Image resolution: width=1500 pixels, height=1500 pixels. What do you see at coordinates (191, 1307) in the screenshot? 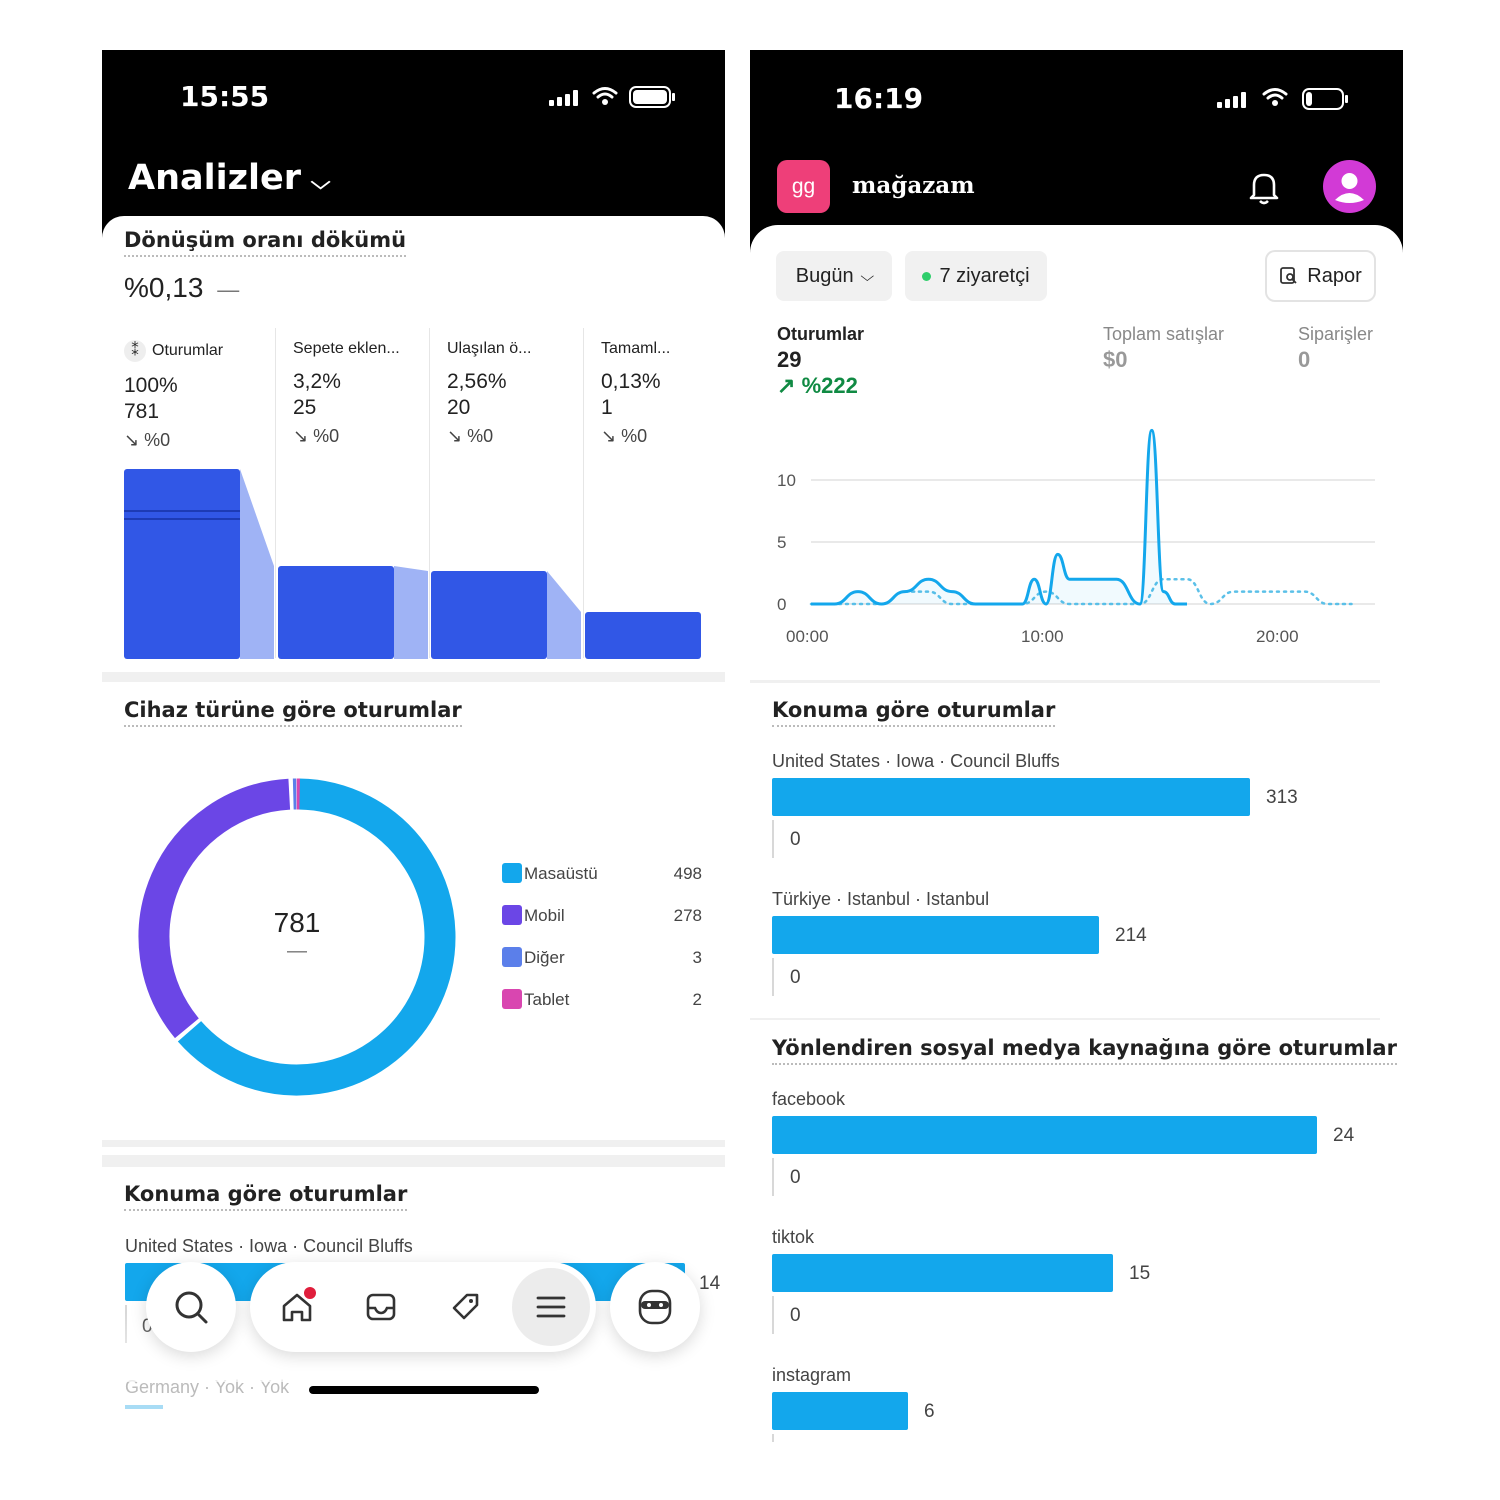
I see `search-button` at bounding box center [191, 1307].